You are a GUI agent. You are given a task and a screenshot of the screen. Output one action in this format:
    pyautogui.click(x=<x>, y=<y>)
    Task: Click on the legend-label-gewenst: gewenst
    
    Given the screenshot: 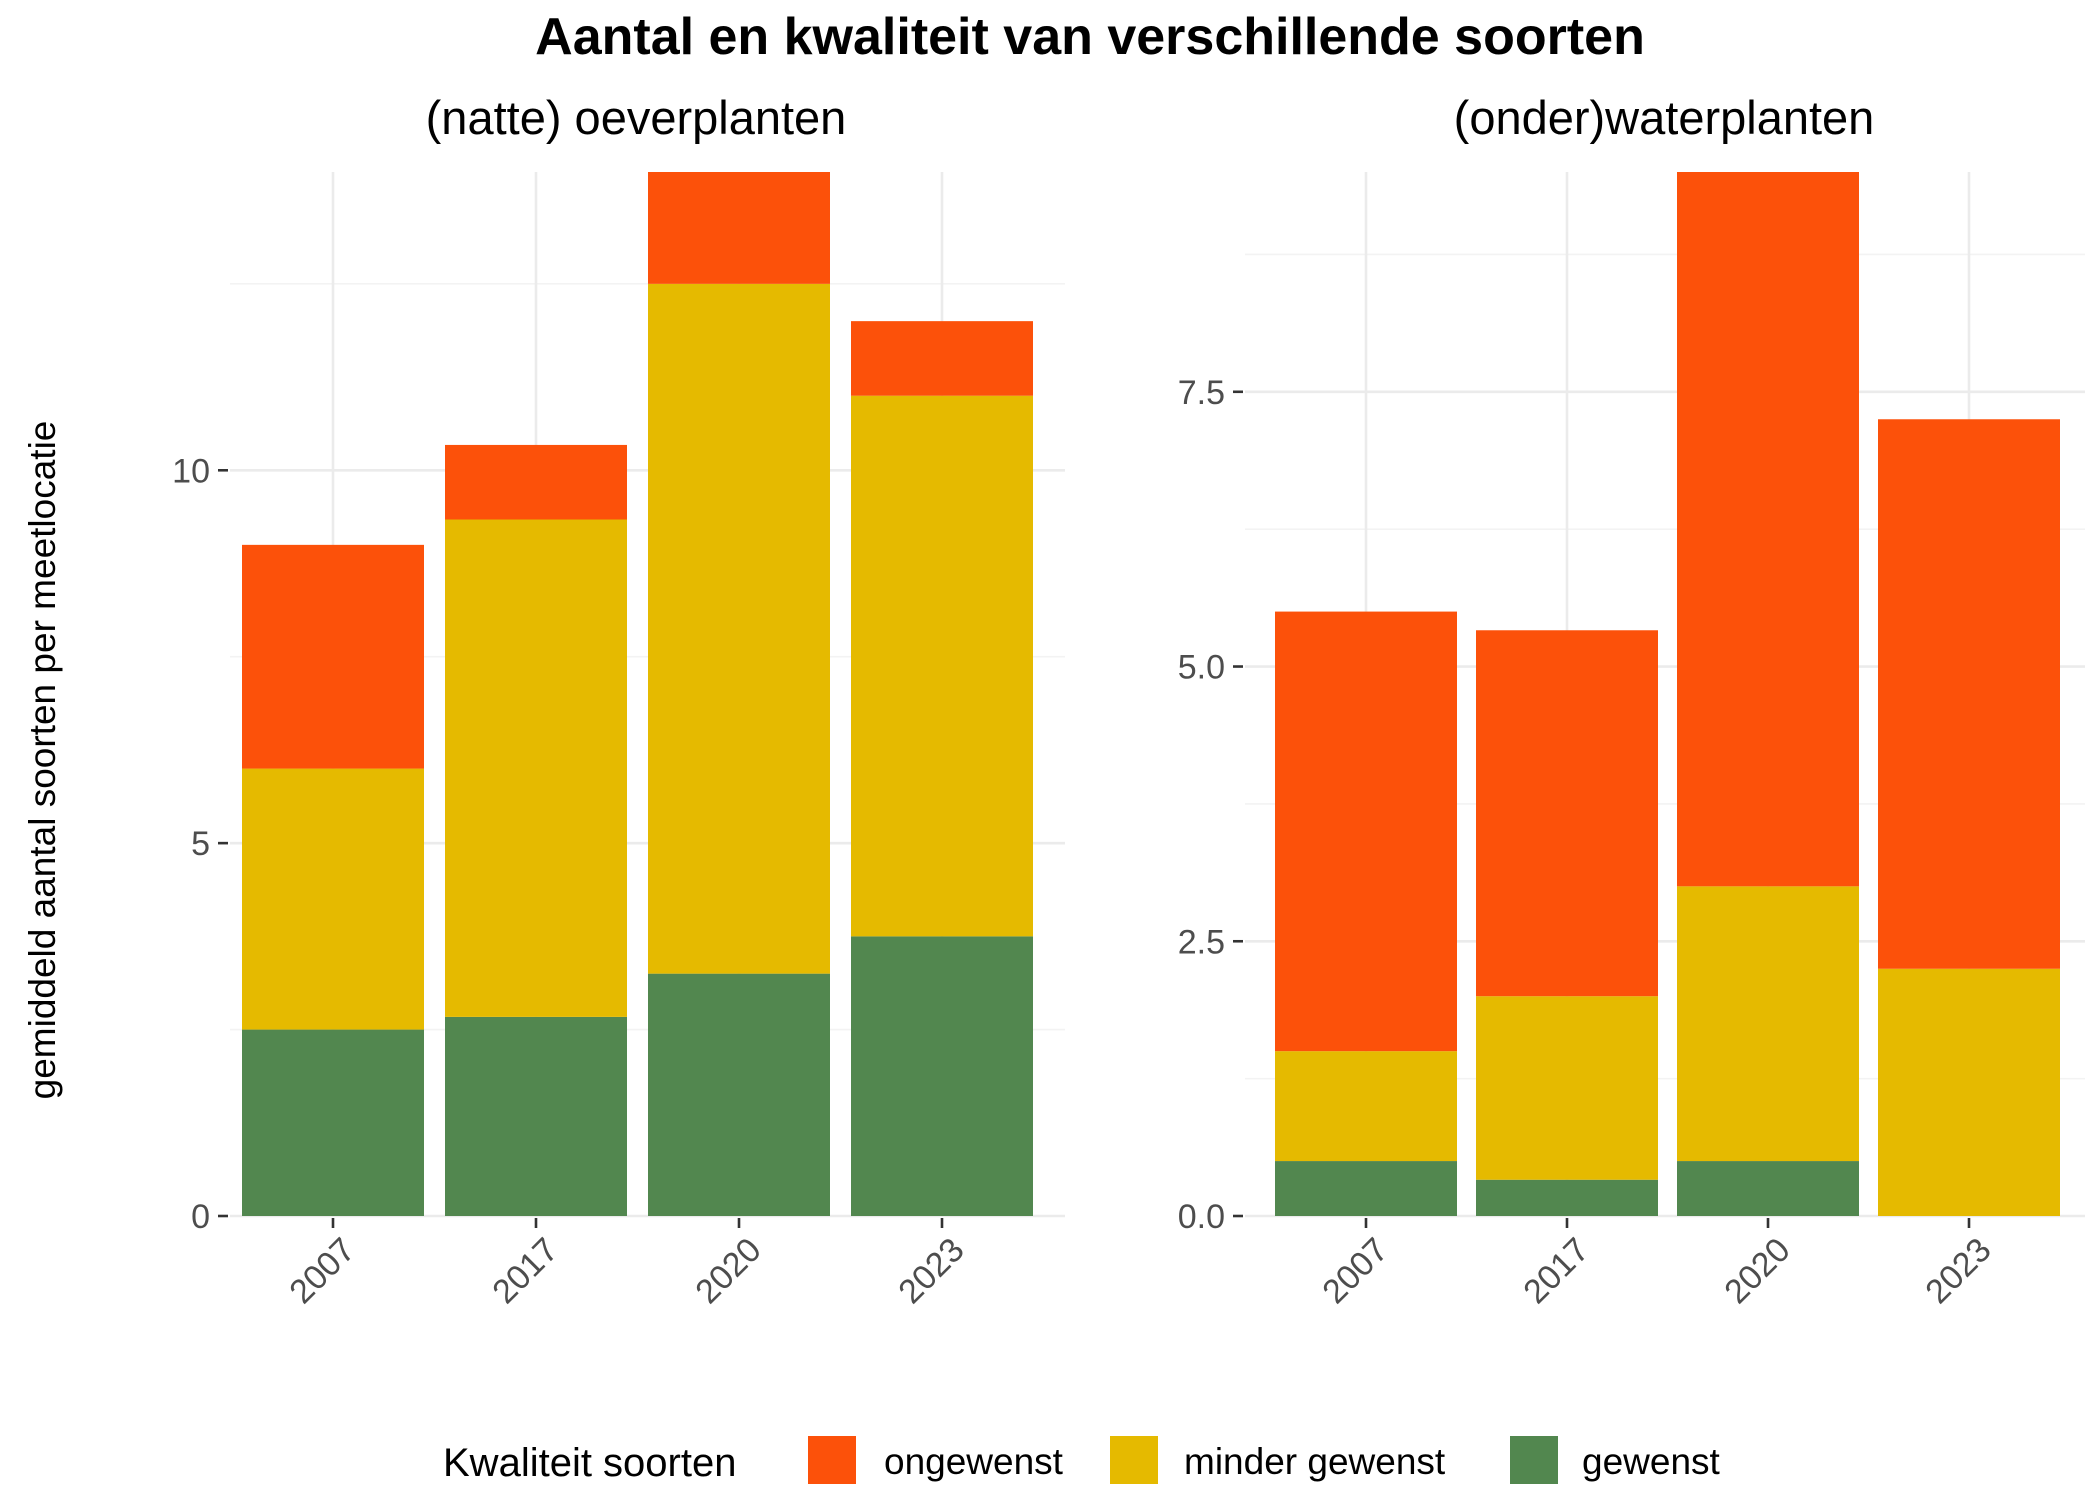 What is the action you would take?
    pyautogui.click(x=1651, y=1461)
    